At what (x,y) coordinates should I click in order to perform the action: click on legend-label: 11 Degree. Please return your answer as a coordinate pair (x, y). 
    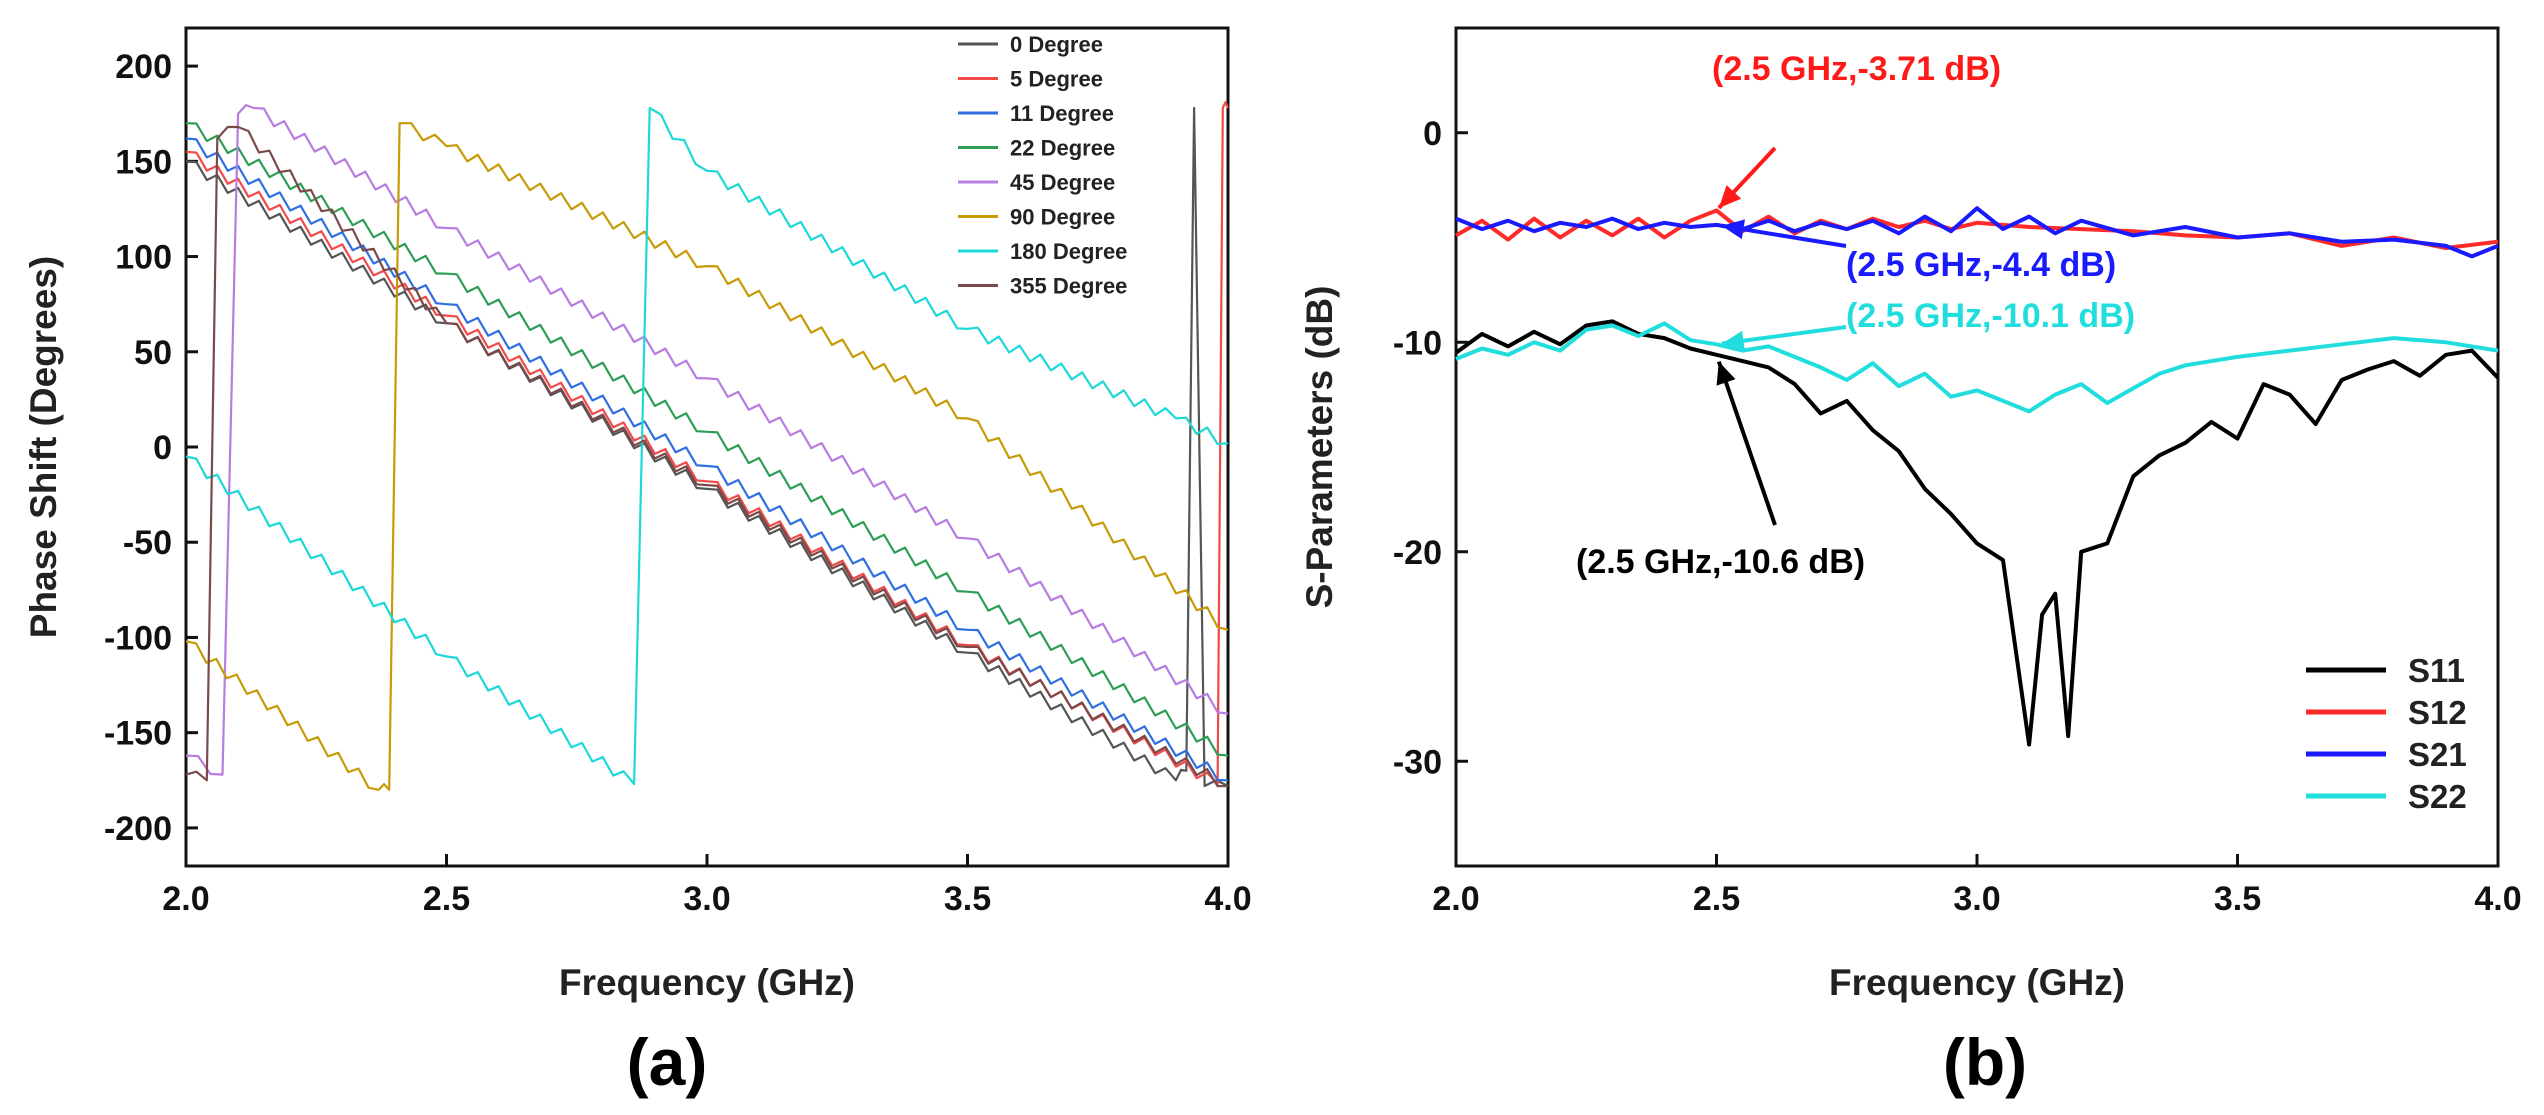
    Looking at the image, I should click on (1062, 113).